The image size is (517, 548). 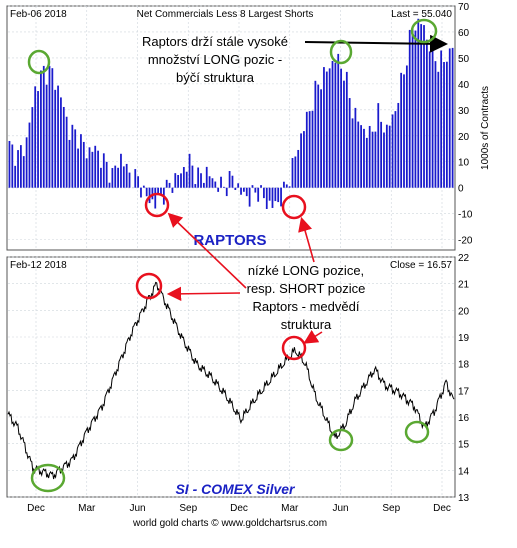 What do you see at coordinates (306, 288) in the screenshot?
I see `middle-note-line-2: resp. SHORT pozice` at bounding box center [306, 288].